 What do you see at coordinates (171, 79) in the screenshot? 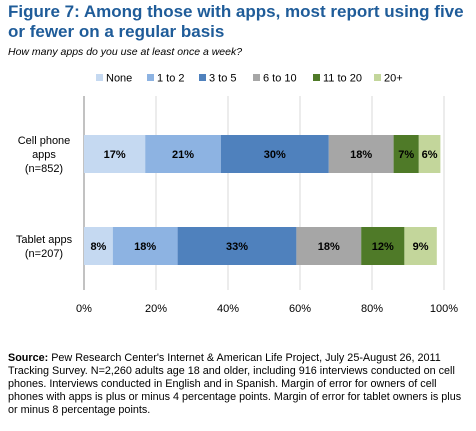
I see `legend-label: 1 to 2` at bounding box center [171, 79].